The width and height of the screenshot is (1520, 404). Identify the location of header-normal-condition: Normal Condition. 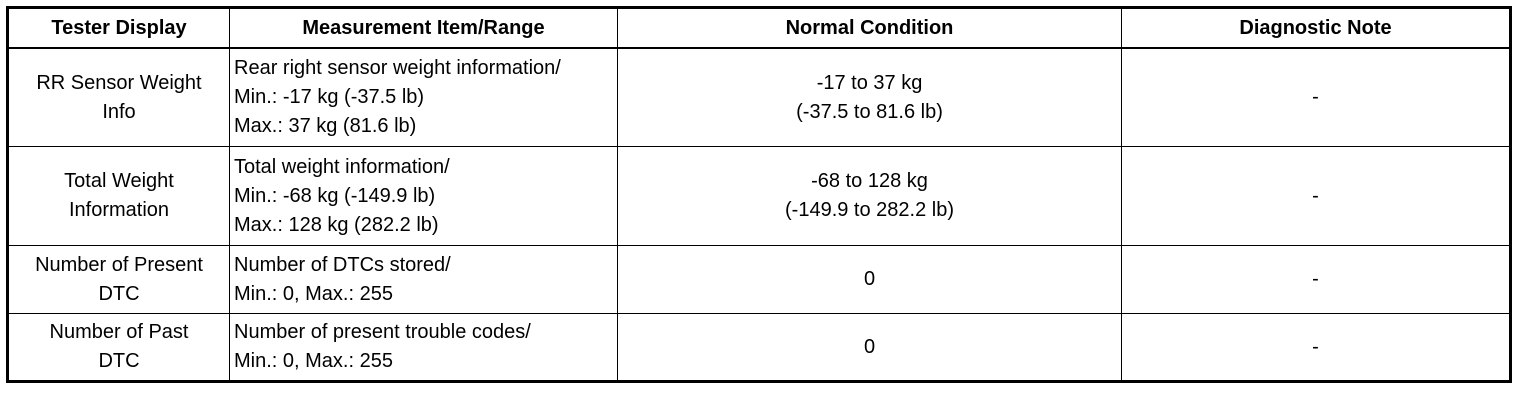
(869, 28).